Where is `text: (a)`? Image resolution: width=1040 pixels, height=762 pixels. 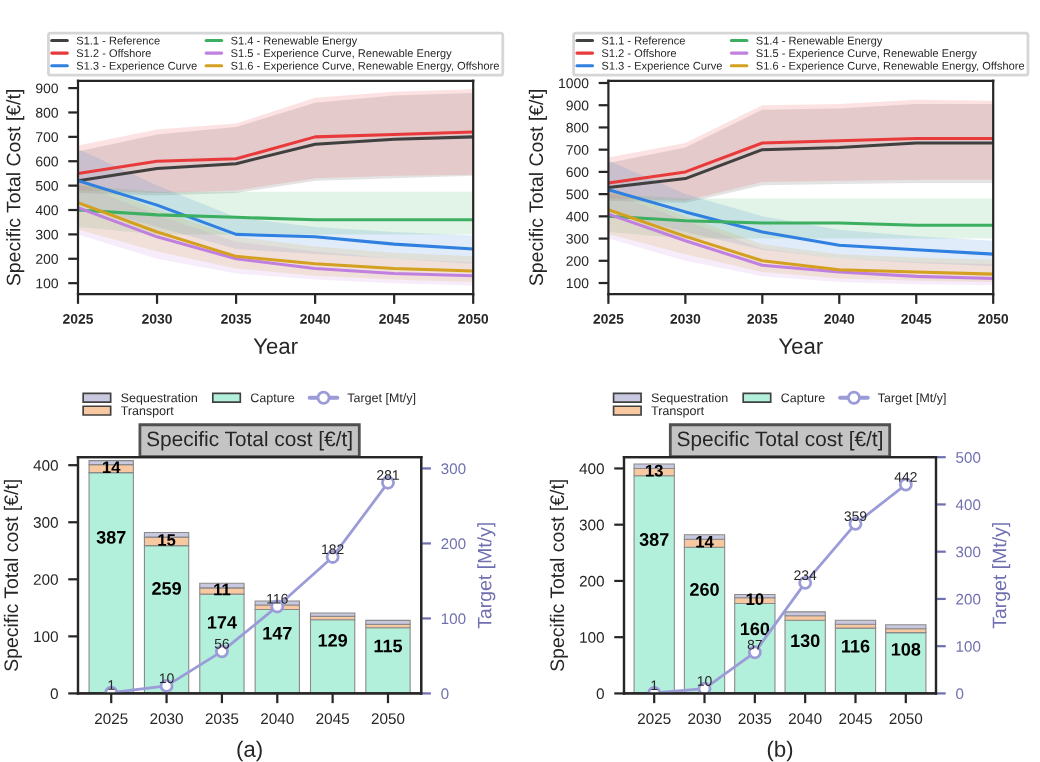 text: (a) is located at coordinates (249, 751).